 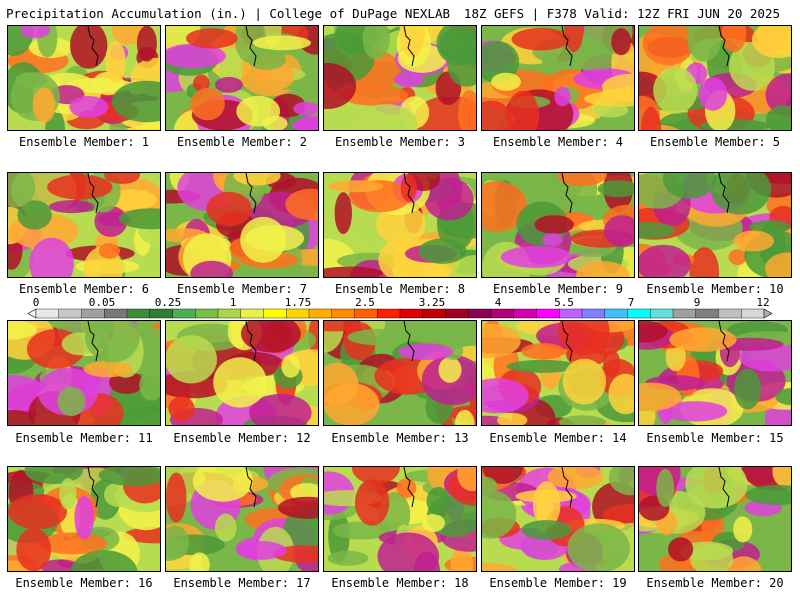 What do you see at coordinates (102, 302) in the screenshot?
I see `colorbar-tick-label: 0.05` at bounding box center [102, 302].